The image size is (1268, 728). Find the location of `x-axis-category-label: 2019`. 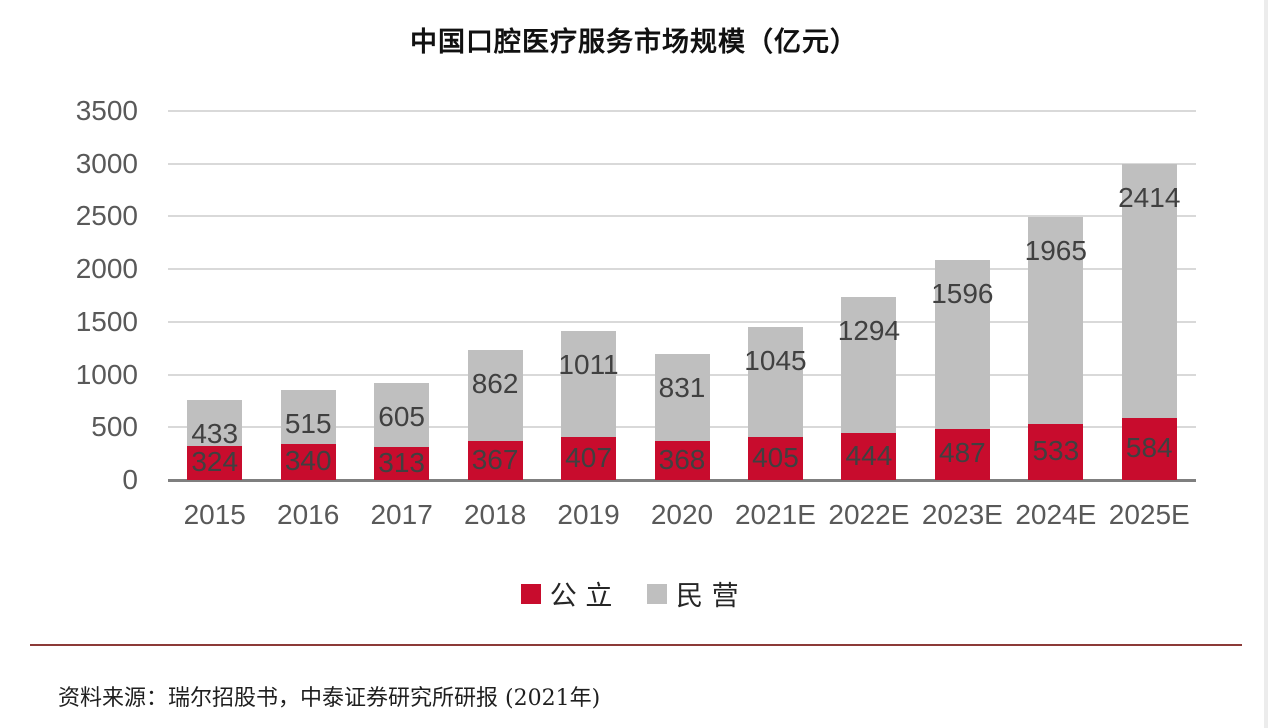

x-axis-category-label: 2019 is located at coordinates (588, 514).